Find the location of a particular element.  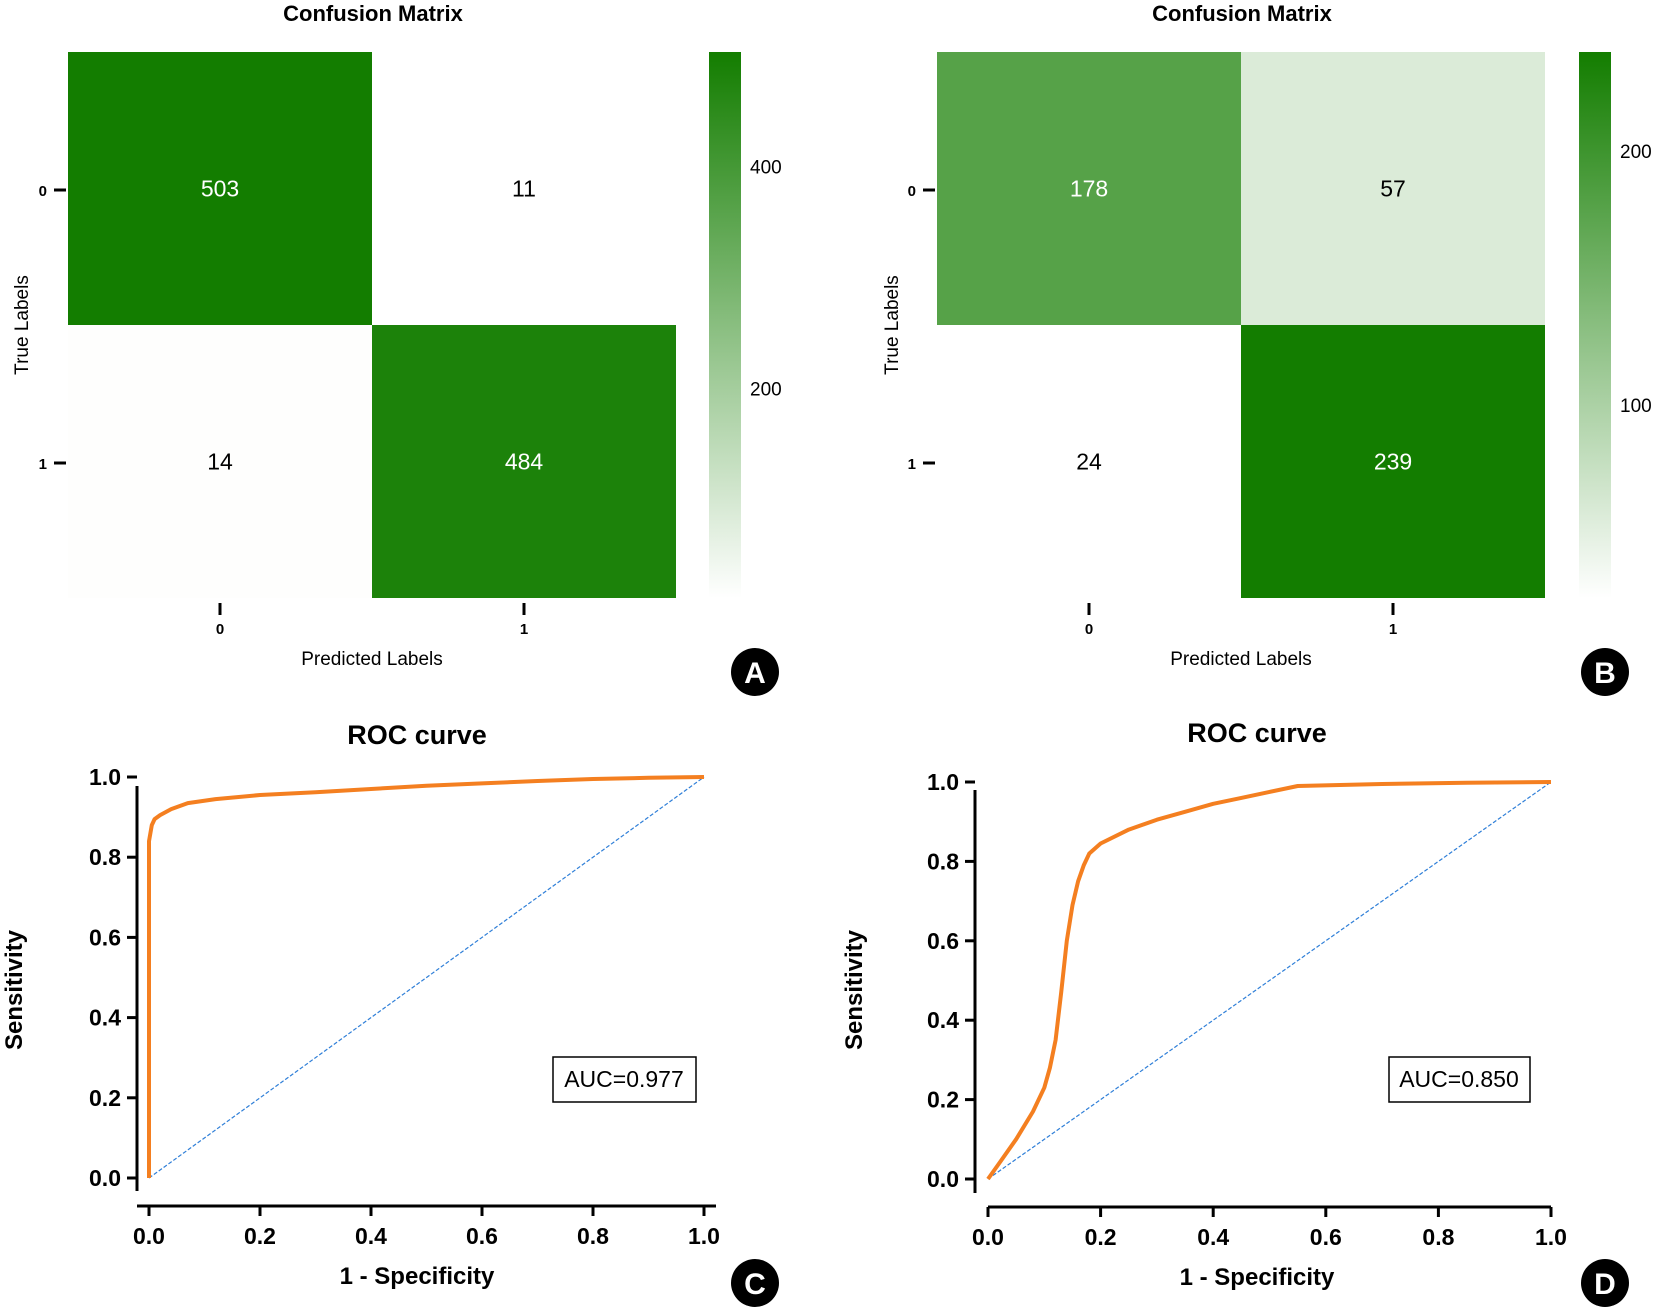

panel-badge-b is located at coordinates (1605, 672).